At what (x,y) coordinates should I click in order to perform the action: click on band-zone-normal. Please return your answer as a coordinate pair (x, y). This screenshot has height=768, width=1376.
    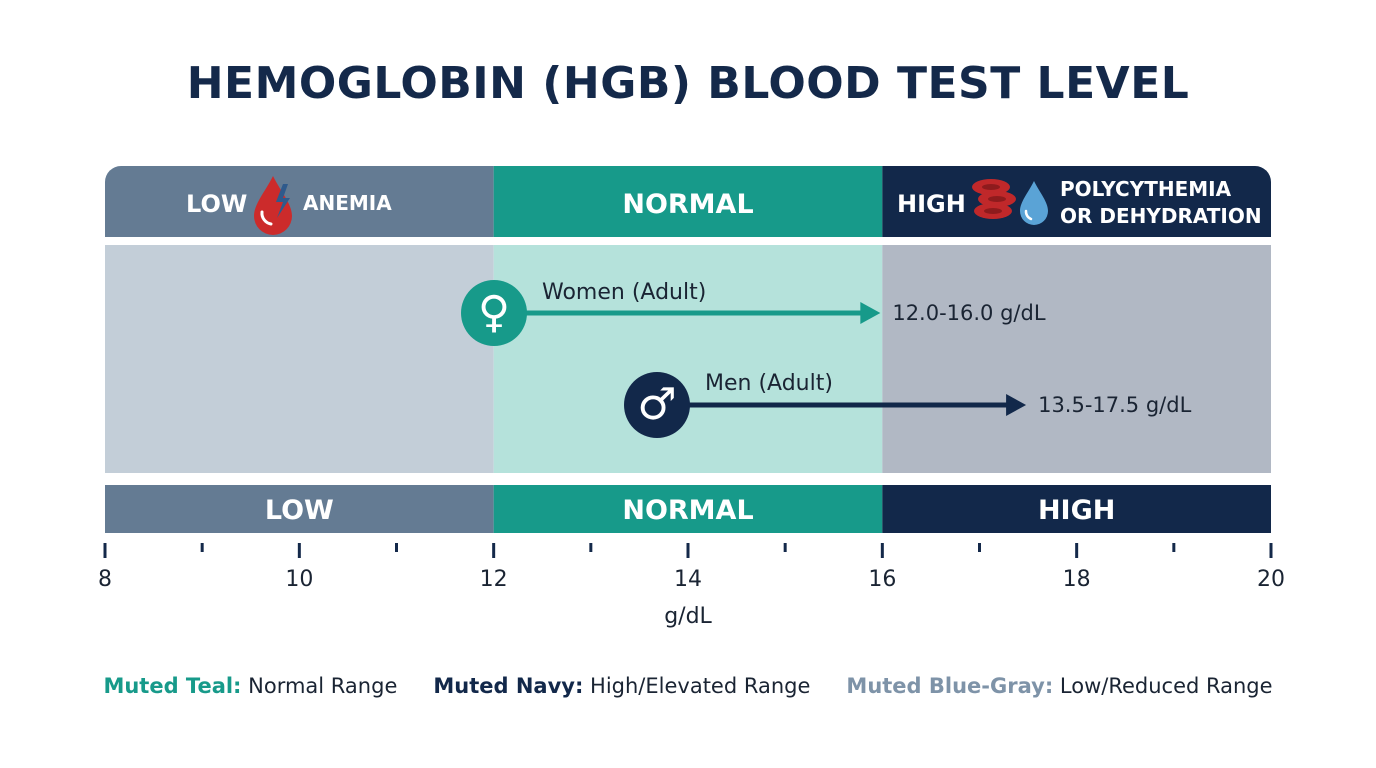
    Looking at the image, I should click on (688, 359).